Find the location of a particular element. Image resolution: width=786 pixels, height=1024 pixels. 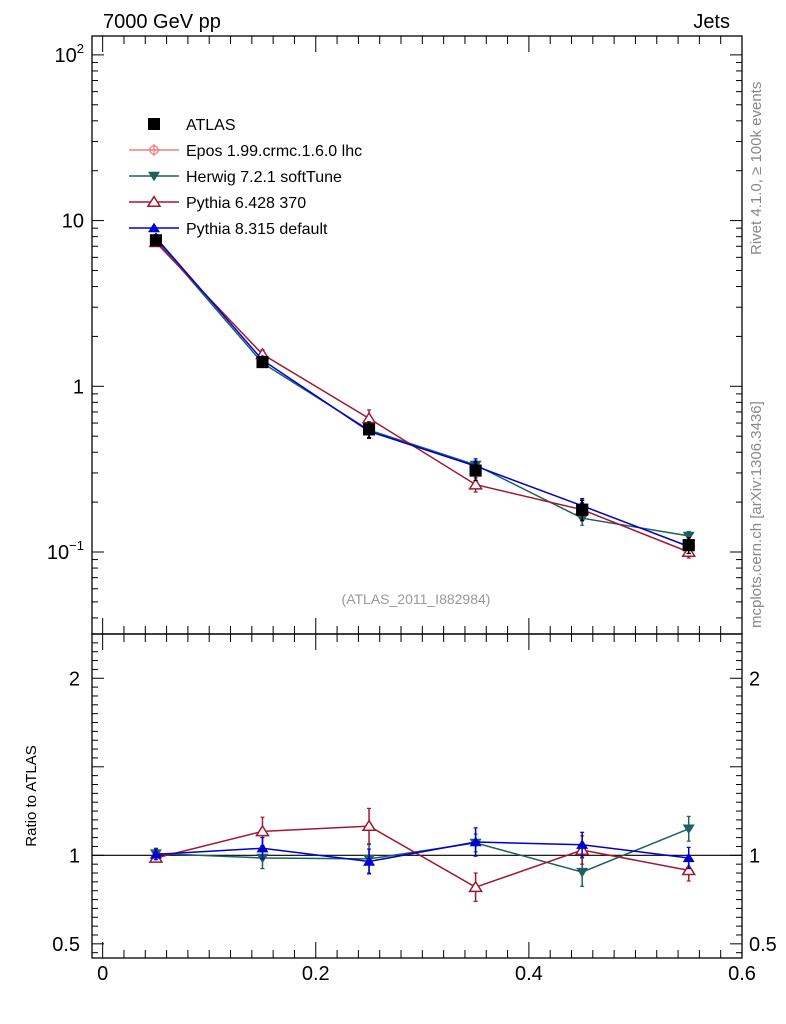

y-tick-label: 1 is located at coordinates (78, 387).